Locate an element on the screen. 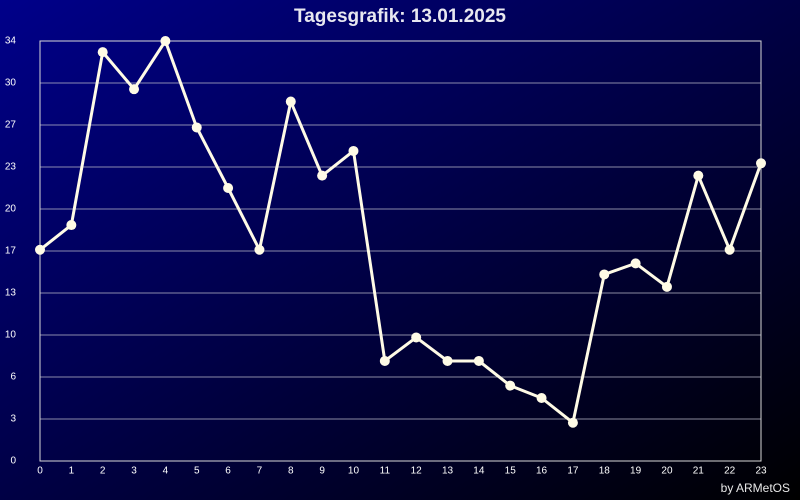  credit: by ARMetOS is located at coordinates (755, 488).